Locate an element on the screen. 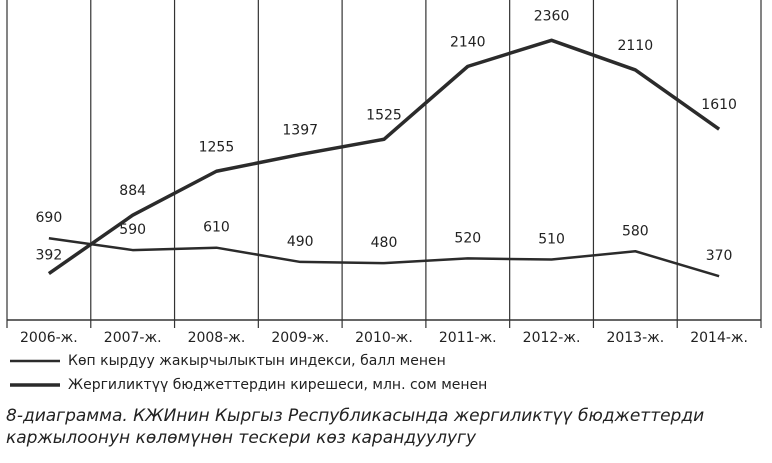 Image resolution: width=772 pixels, height=463 pixels. data-label: 580 is located at coordinates (635, 231).